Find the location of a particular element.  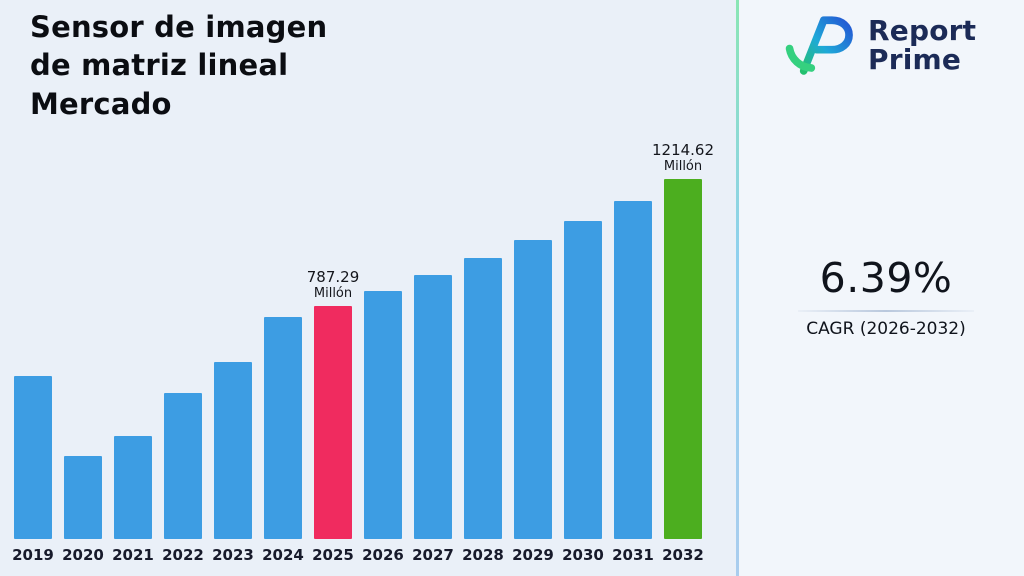

bar-group-2022: 2022 is located at coordinates (183, 478).